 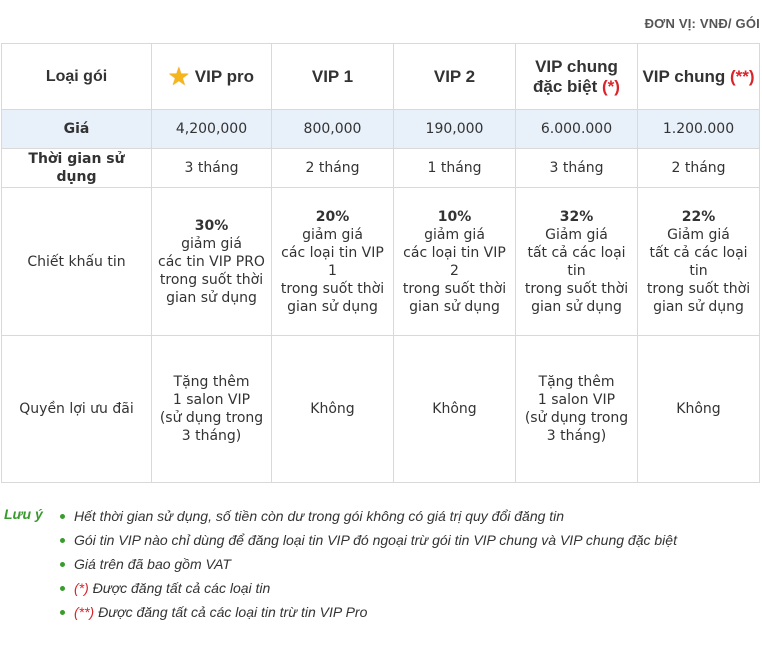 What do you see at coordinates (76, 129) in the screenshot?
I see `price-label: Giá` at bounding box center [76, 129].